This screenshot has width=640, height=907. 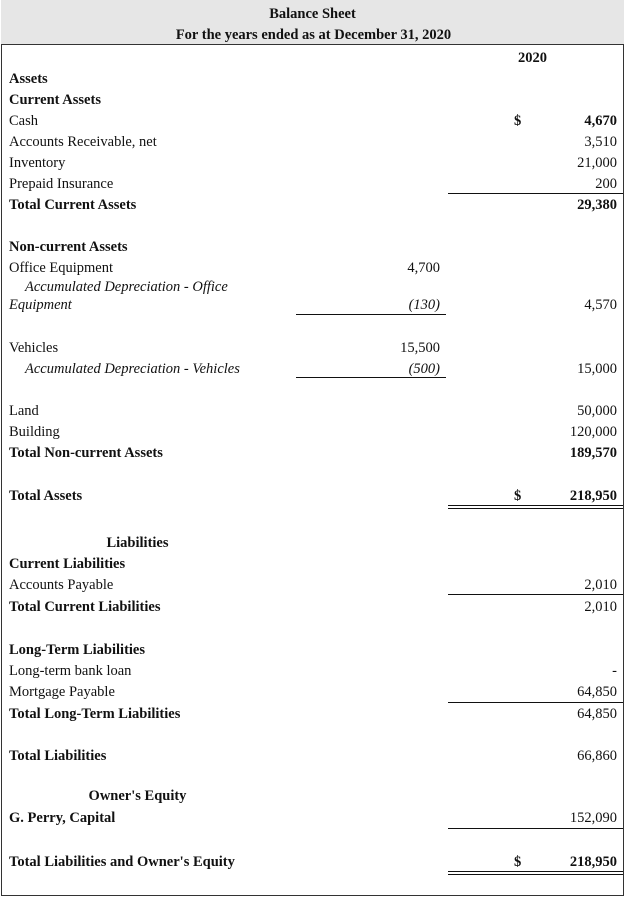 I want to click on amount-value: -, so click(x=614, y=671).